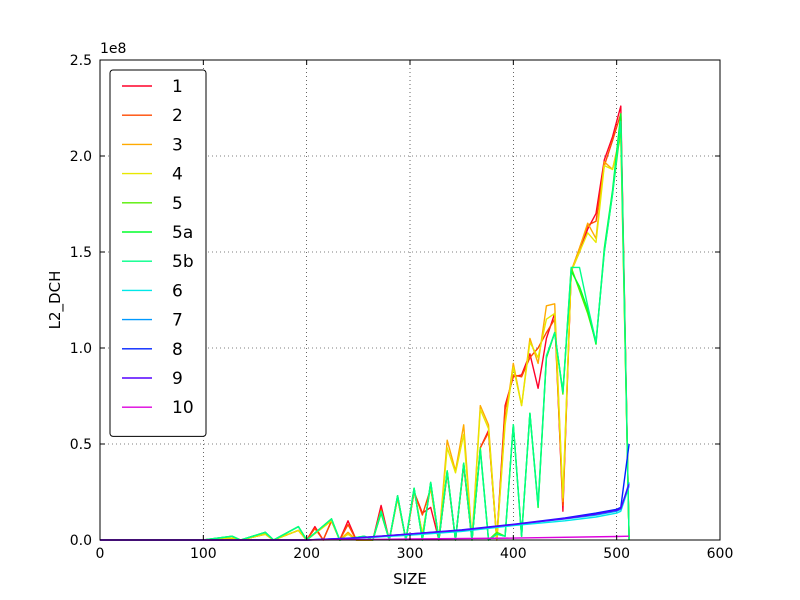 The width and height of the screenshot is (800, 600). I want to click on legend-label: 6, so click(177, 291).